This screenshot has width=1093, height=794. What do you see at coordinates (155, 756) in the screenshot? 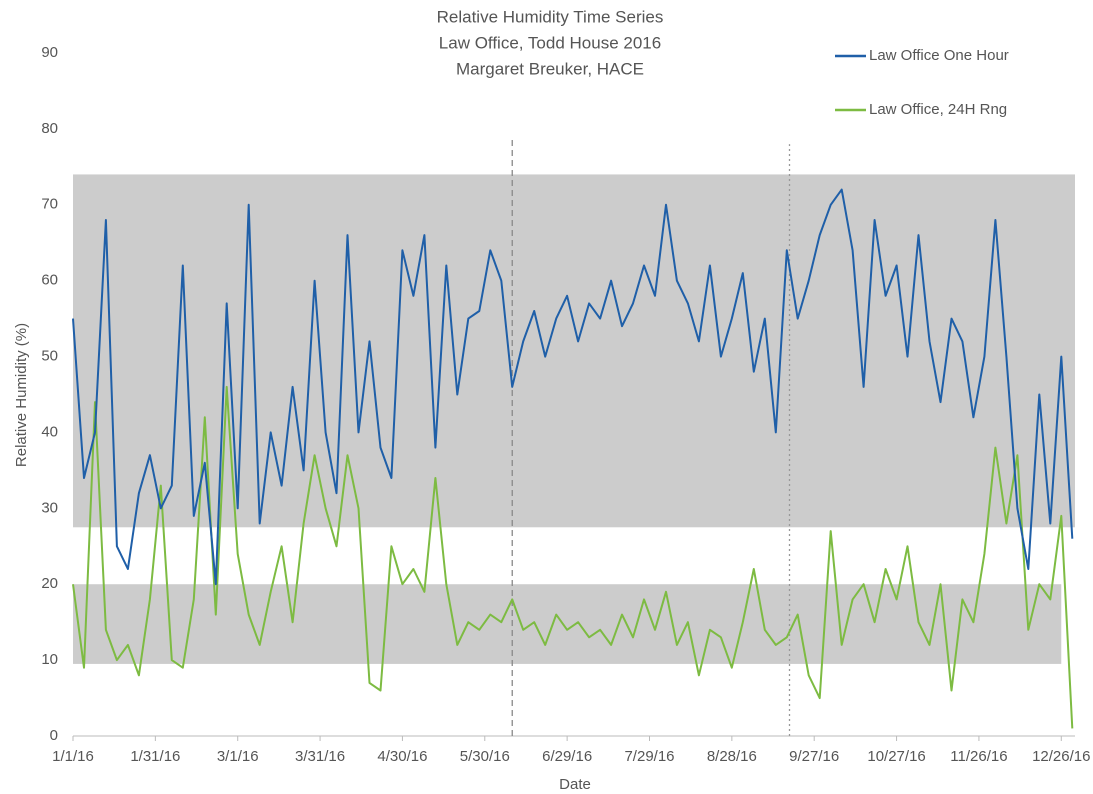
I see `x-tick-label: 1/31/16` at bounding box center [155, 756].